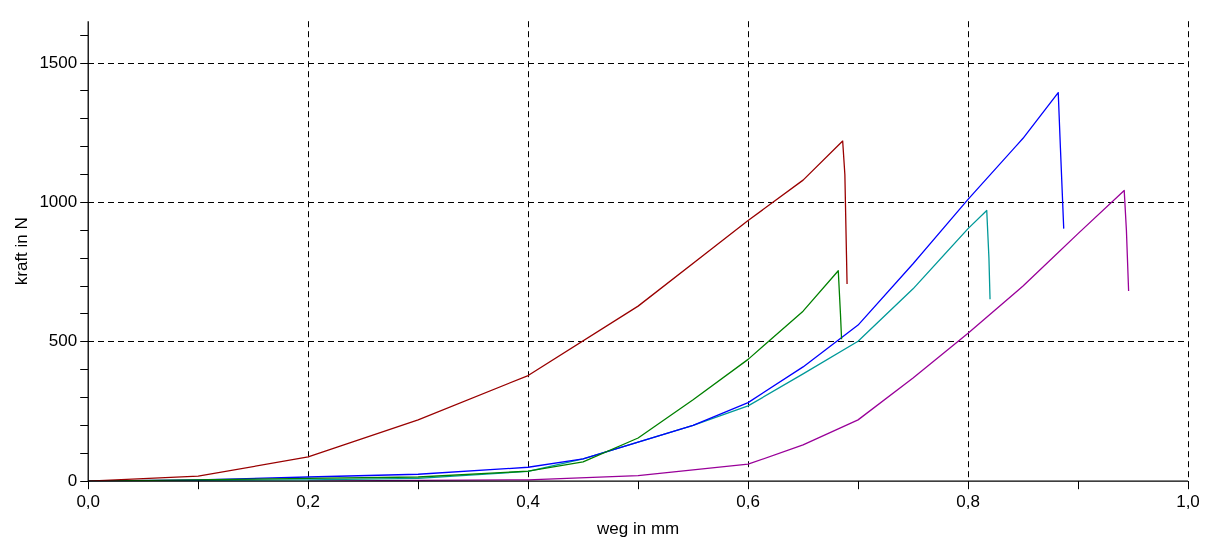  What do you see at coordinates (63, 341) in the screenshot?
I see `y-tick-label: 500` at bounding box center [63, 341].